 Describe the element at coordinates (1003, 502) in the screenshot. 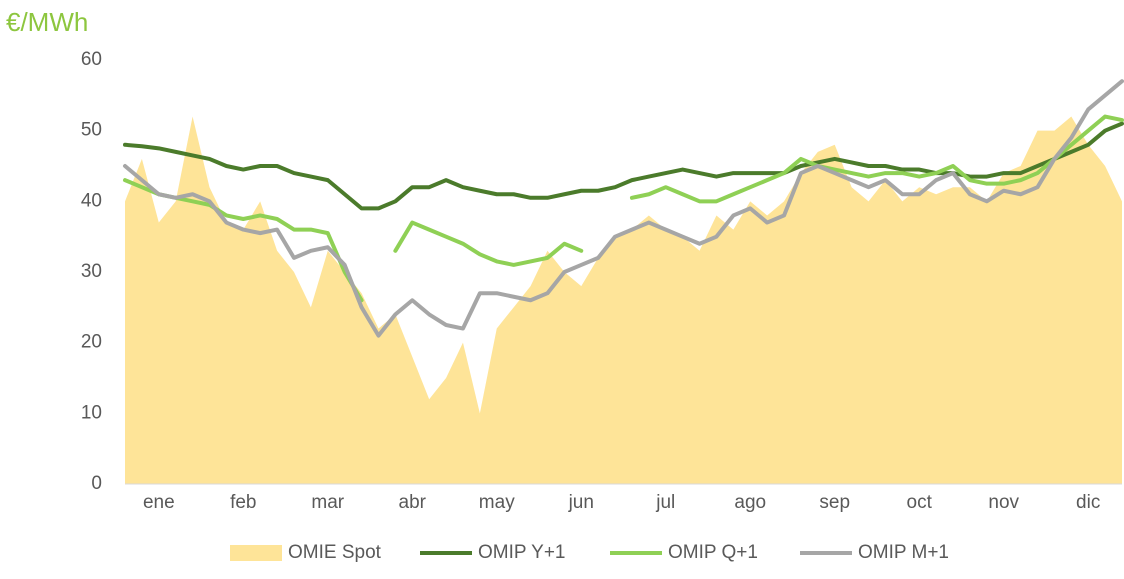

I see `x-tick-label: nov` at that location.